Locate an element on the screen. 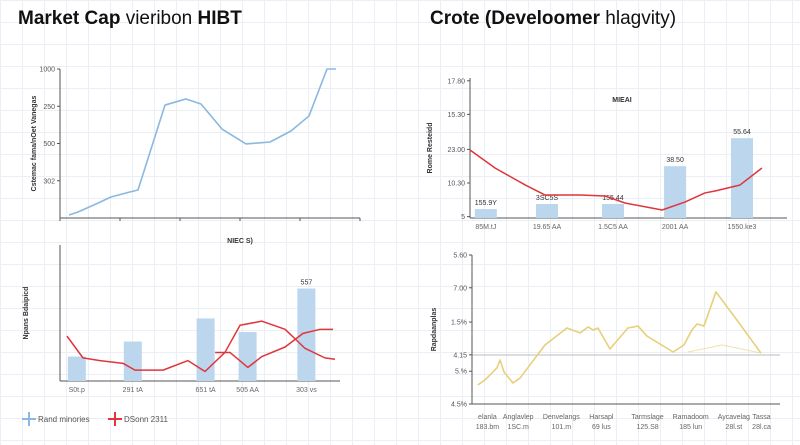 Image resolution: width=800 pixels, height=445 pixels. title-part: hlagvity) is located at coordinates (641, 18).